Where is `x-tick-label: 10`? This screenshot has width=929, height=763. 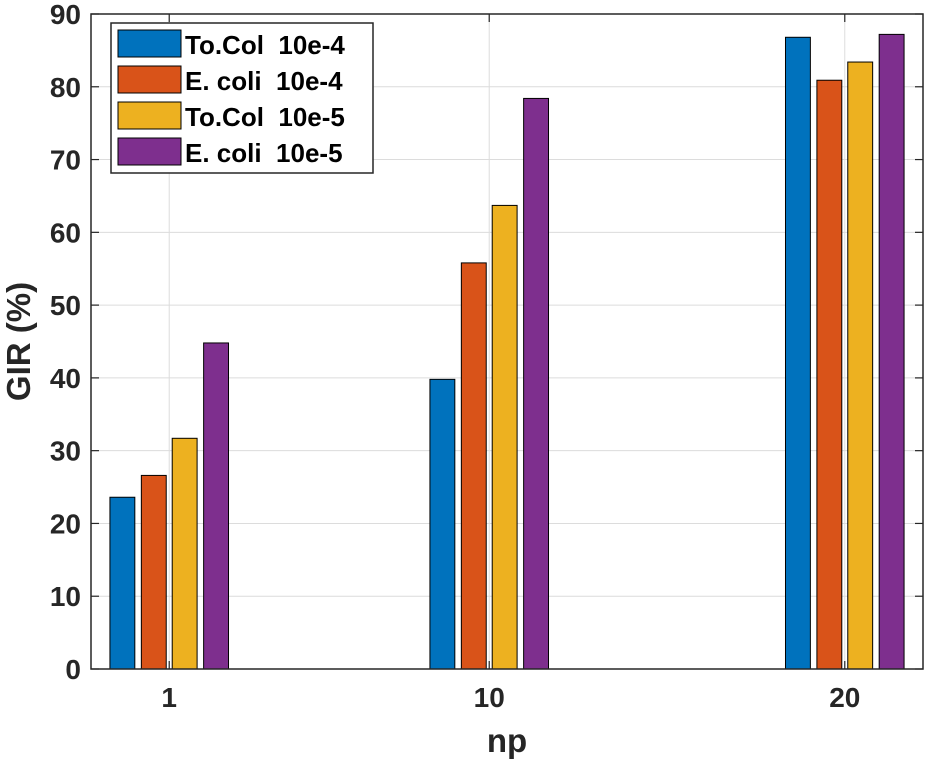 x-tick-label: 10 is located at coordinates (489, 697).